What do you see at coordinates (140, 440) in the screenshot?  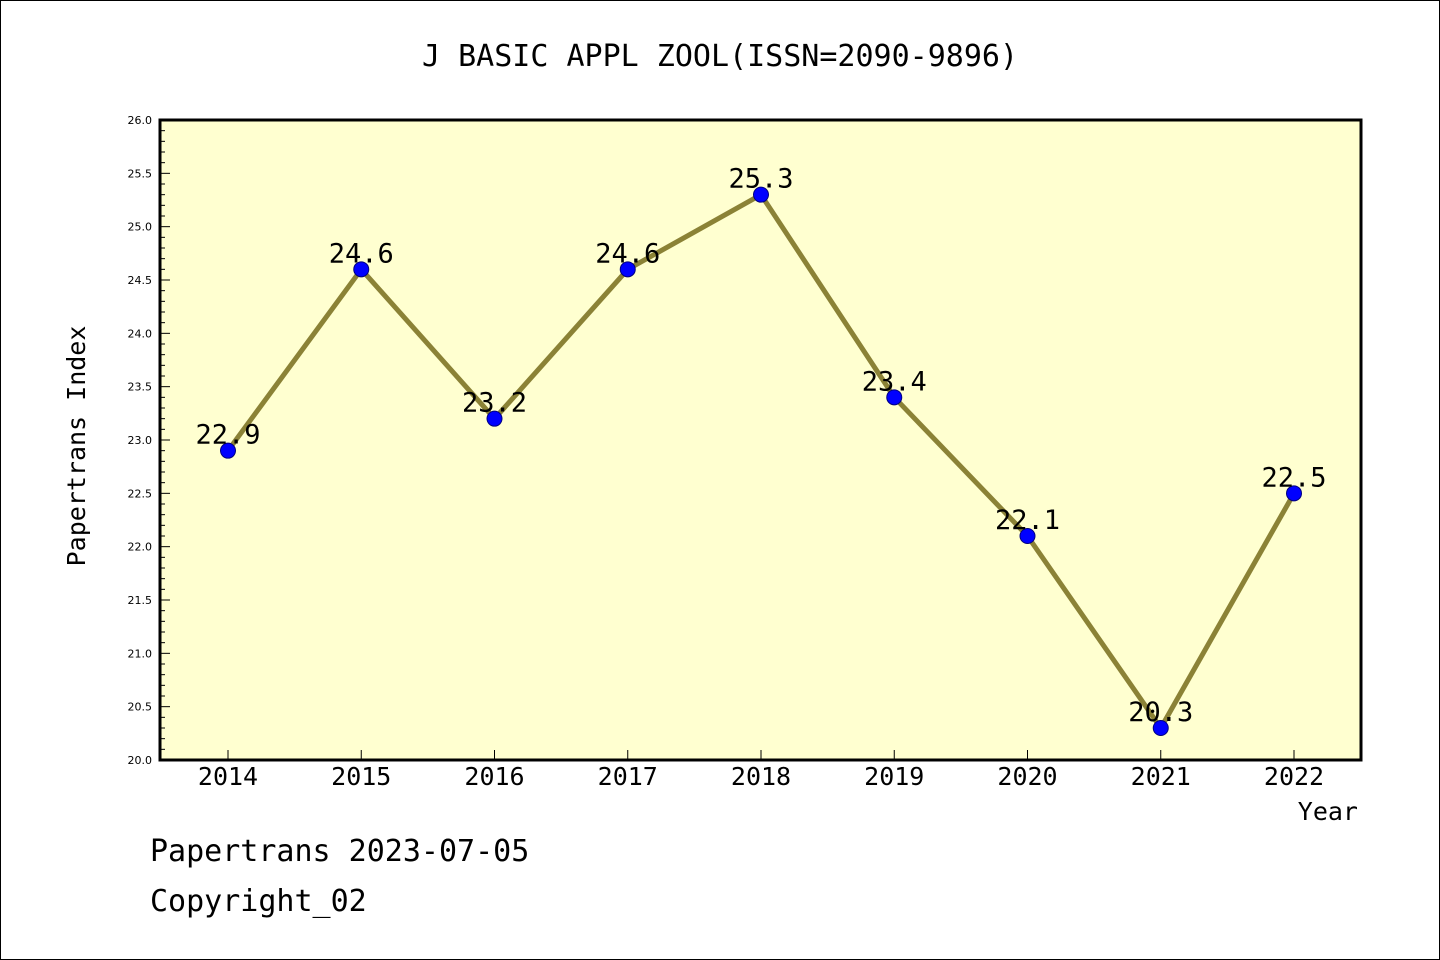 I see `y-tick-label: 23.0` at bounding box center [140, 440].